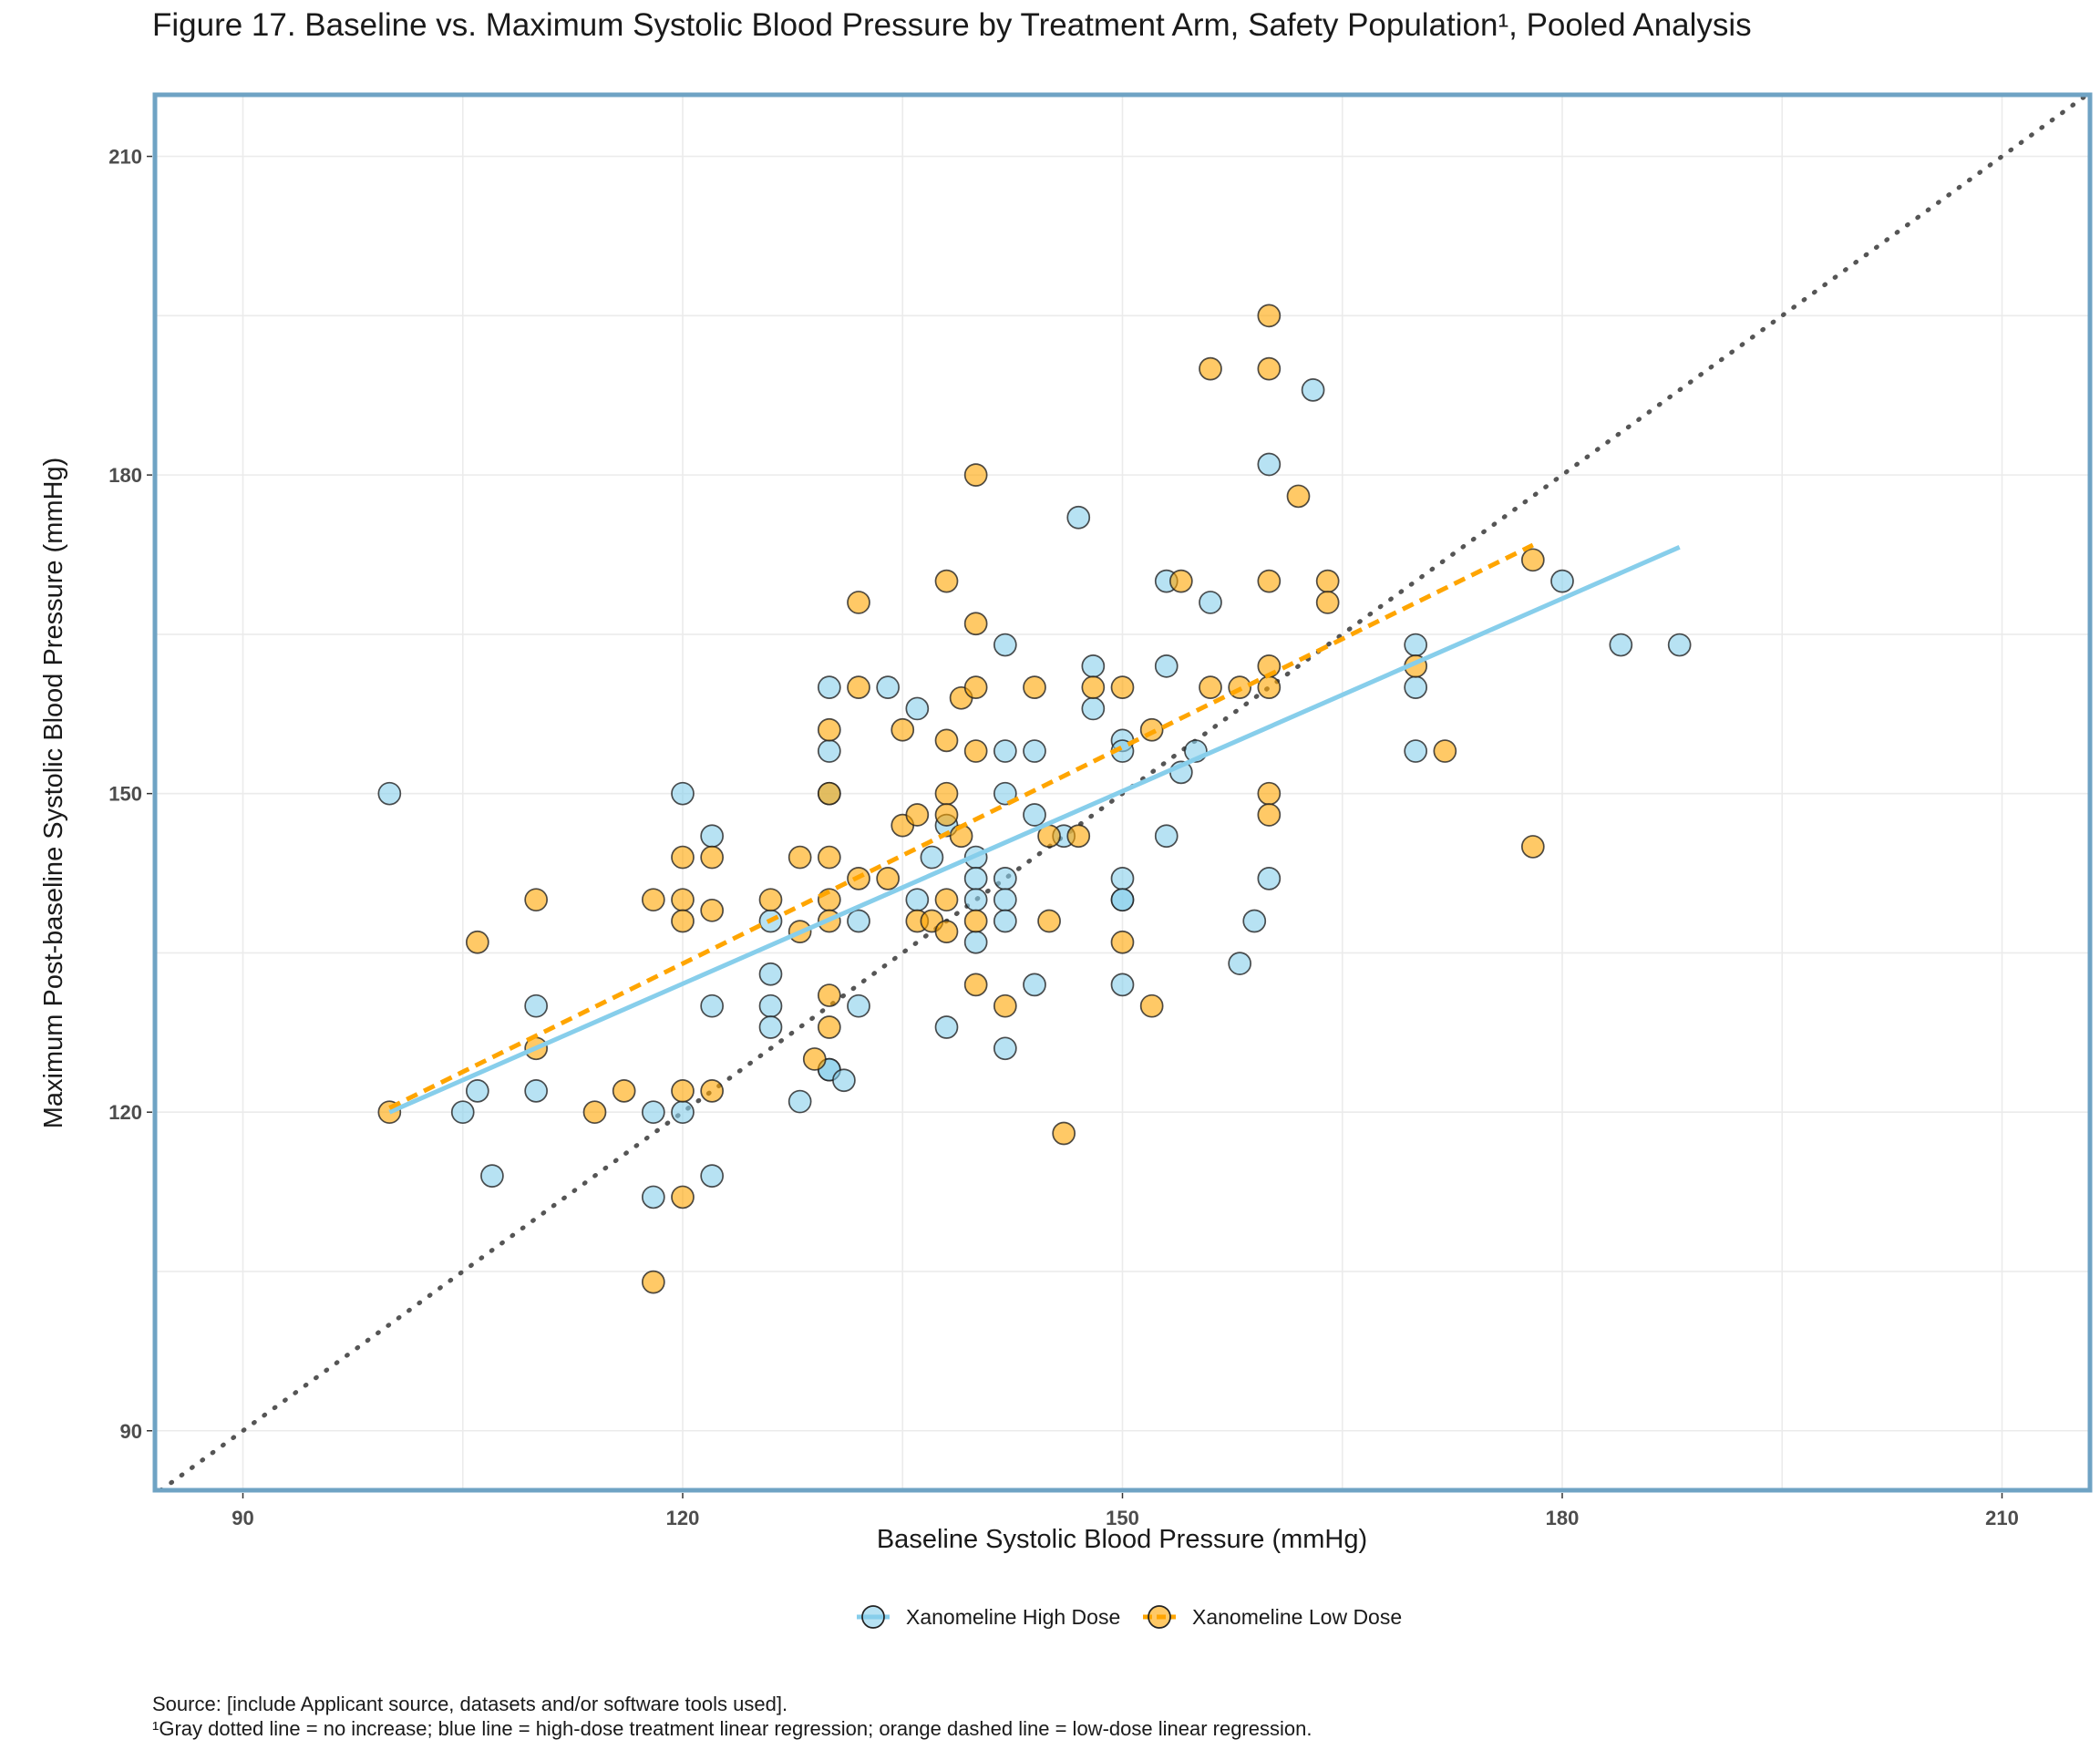 The width and height of the screenshot is (2100, 1750). Describe the element at coordinates (243, 1518) in the screenshot. I see `x-tick-label: 90` at that location.